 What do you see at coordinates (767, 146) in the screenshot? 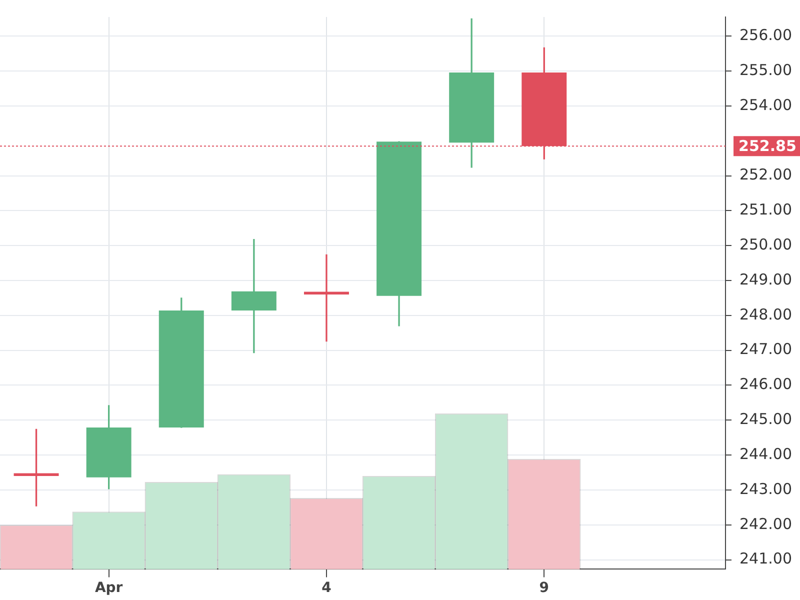
I see `ref-line-label: 252.85` at bounding box center [767, 146].